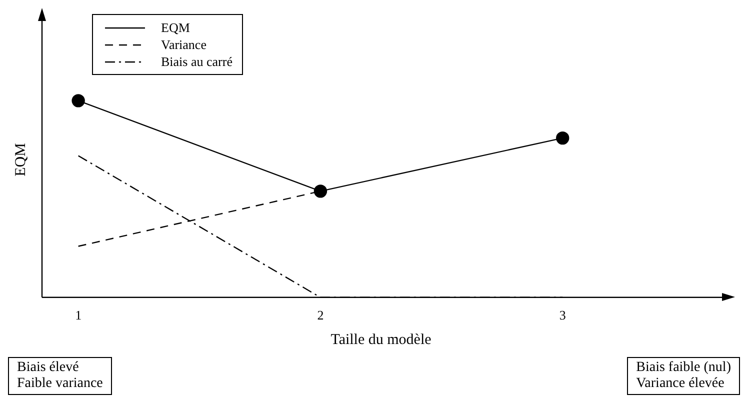 The height and width of the screenshot is (417, 748). I want to click on text: Biais faible (nul) Variance élevée, so click(683, 376).